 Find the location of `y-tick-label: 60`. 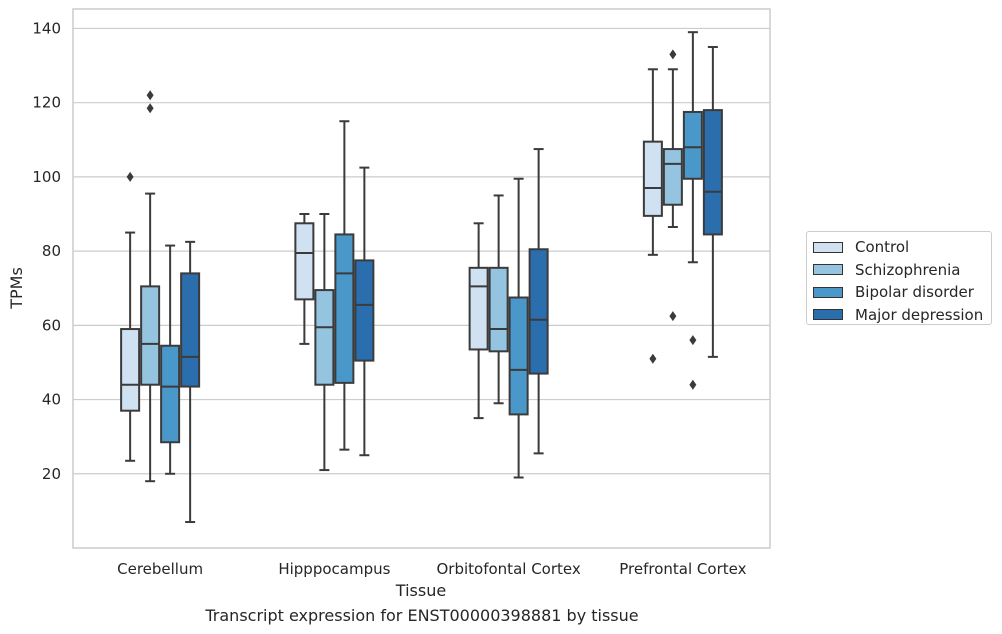

y-tick-label: 60 is located at coordinates (51, 325).